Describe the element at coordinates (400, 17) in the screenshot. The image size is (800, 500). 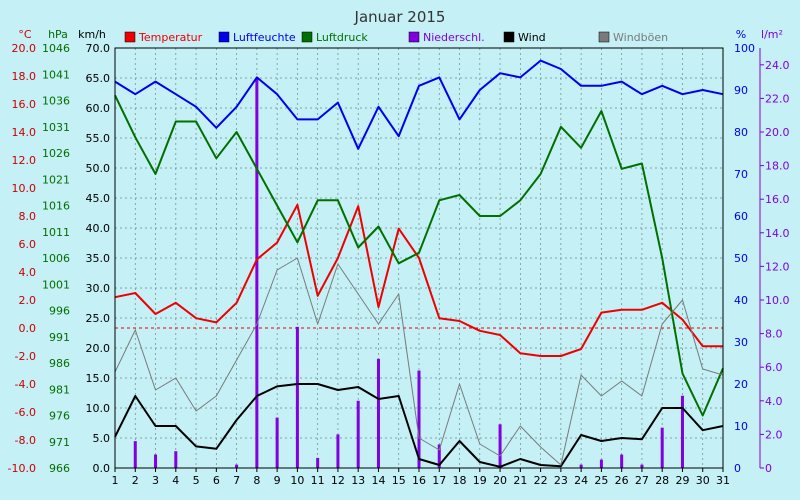
I see `chart-title: Januar 2015` at that location.